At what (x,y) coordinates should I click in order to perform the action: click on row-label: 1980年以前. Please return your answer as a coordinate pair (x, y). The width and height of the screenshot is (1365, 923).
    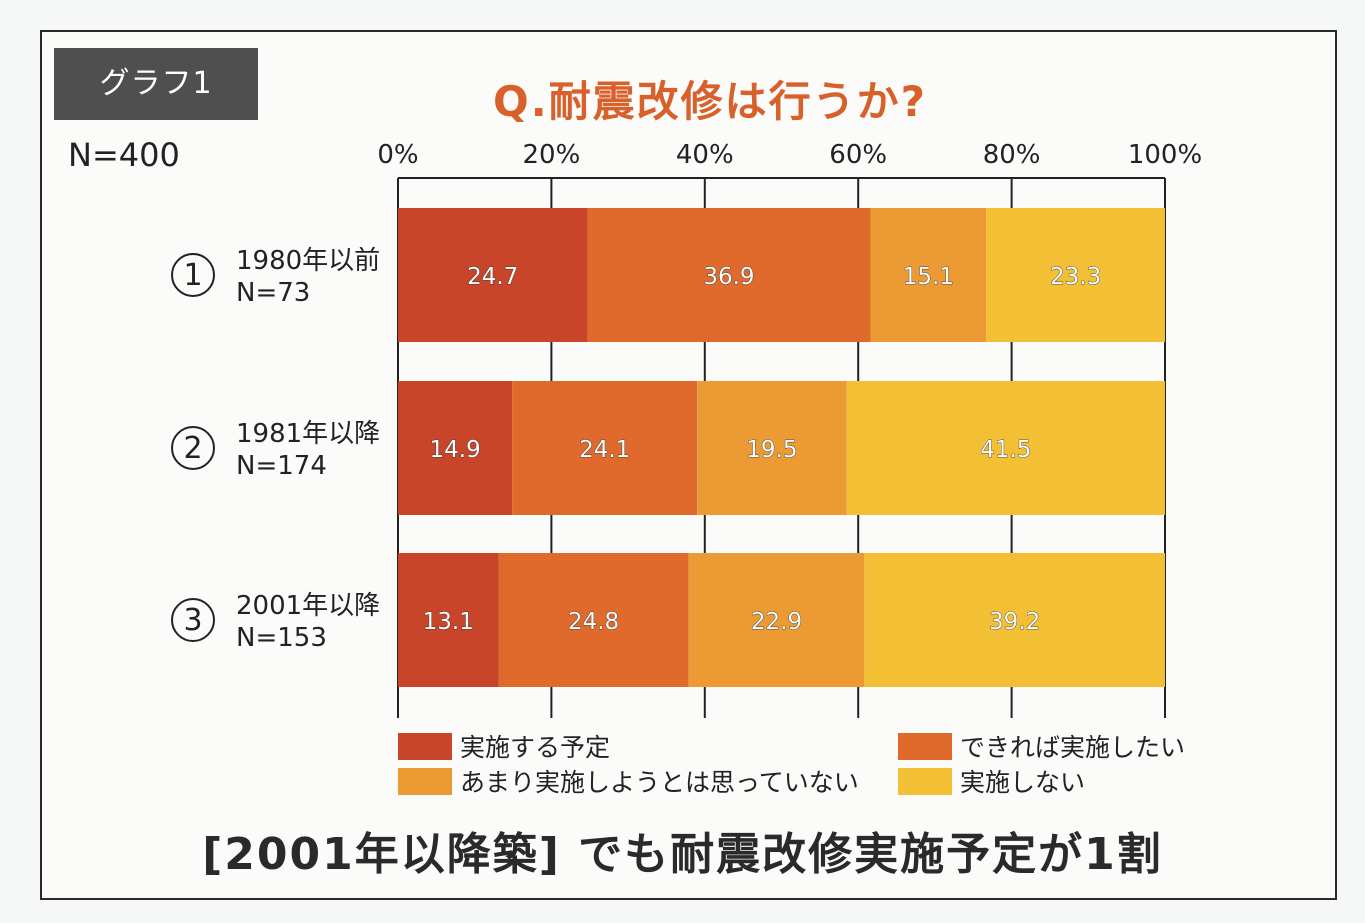
    Looking at the image, I should click on (308, 261).